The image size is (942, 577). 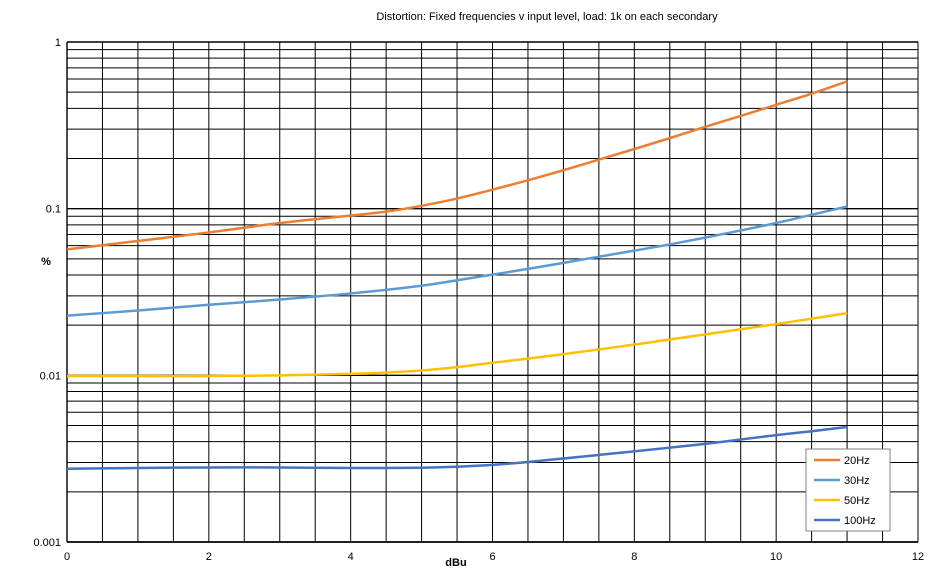 What do you see at coordinates (860, 521) in the screenshot?
I see `legend-label-100hz: 100Hz` at bounding box center [860, 521].